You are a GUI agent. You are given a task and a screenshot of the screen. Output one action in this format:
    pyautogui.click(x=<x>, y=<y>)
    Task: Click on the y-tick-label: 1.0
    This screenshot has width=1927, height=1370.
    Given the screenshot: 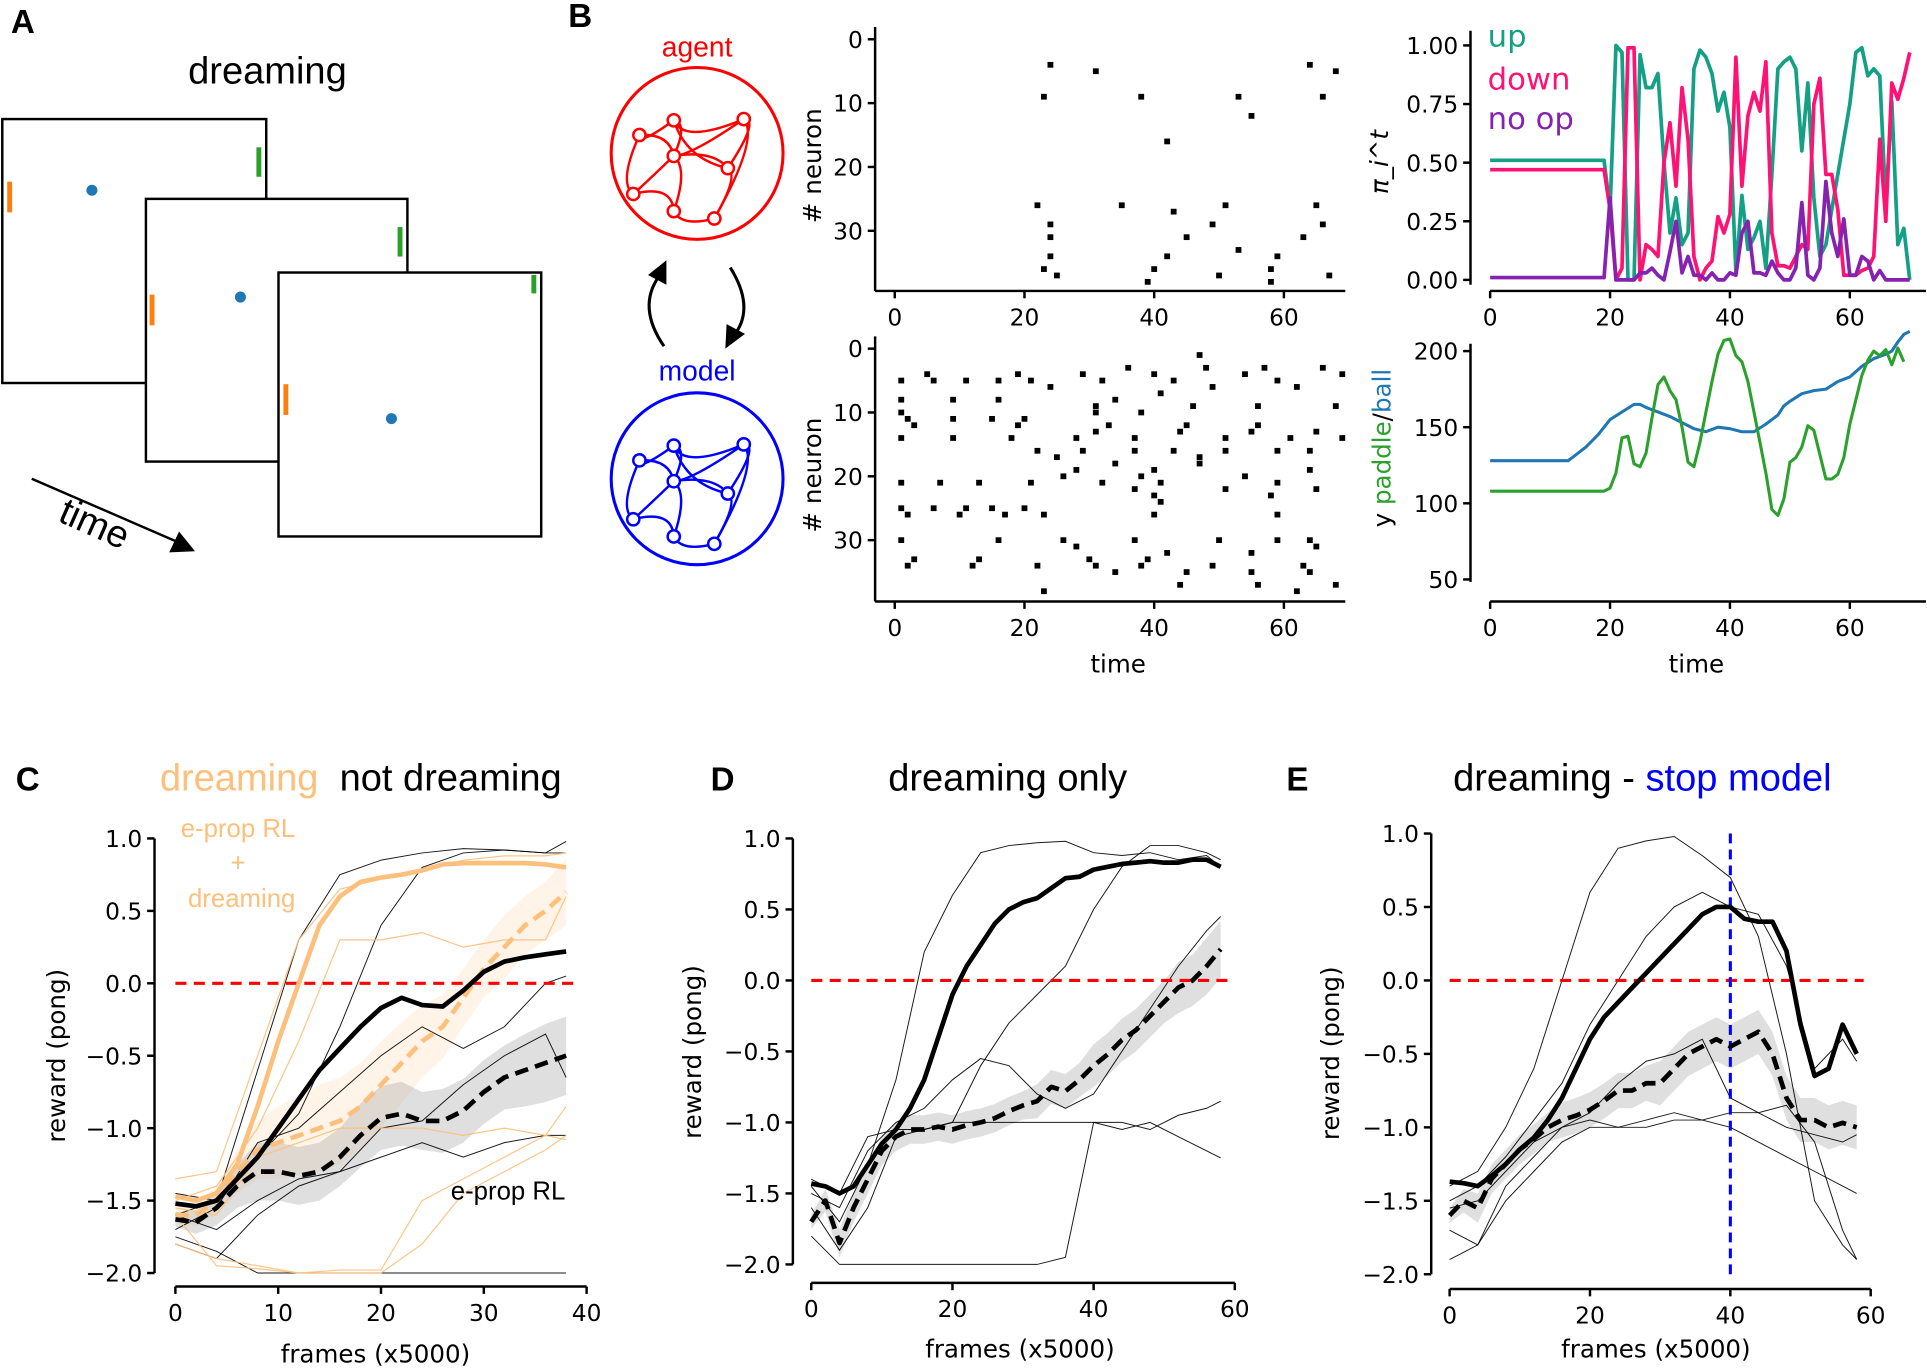 What is the action you would take?
    pyautogui.click(x=1400, y=834)
    